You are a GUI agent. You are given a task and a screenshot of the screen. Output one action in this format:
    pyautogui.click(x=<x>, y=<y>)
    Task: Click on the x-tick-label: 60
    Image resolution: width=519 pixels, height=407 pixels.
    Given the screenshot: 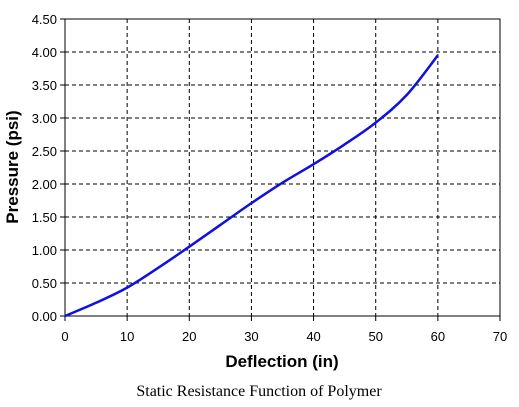 What is the action you would take?
    pyautogui.click(x=438, y=336)
    